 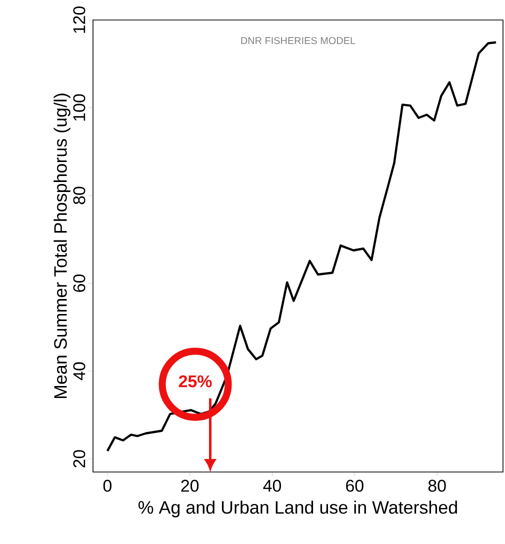 What do you see at coordinates (107, 486) in the screenshot?
I see `x-tick-label: 0` at bounding box center [107, 486].